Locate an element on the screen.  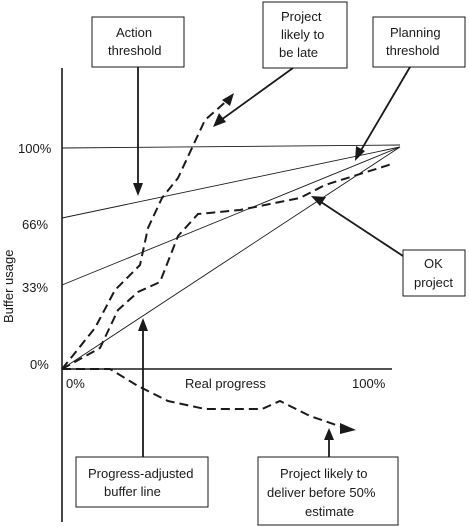
arrow-deliver-before-head is located at coordinates (329, 434).